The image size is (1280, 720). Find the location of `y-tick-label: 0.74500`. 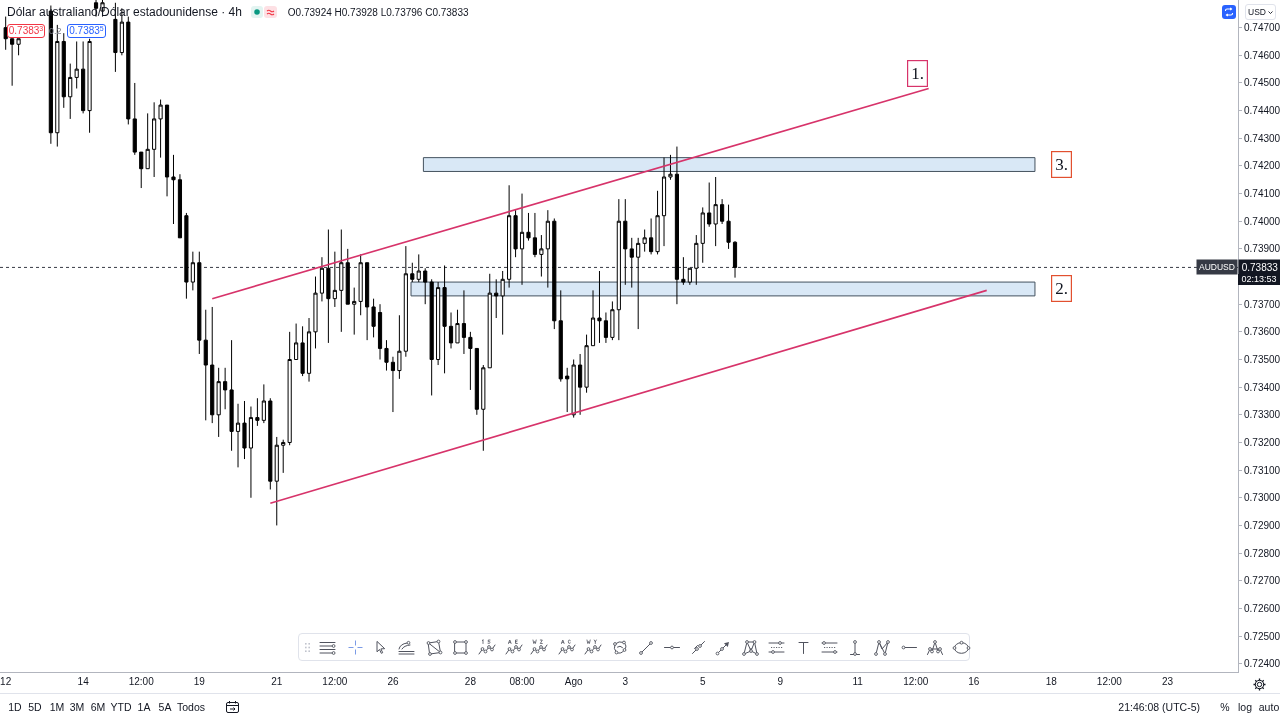

y-tick-label: 0.74500 is located at coordinates (1262, 83).